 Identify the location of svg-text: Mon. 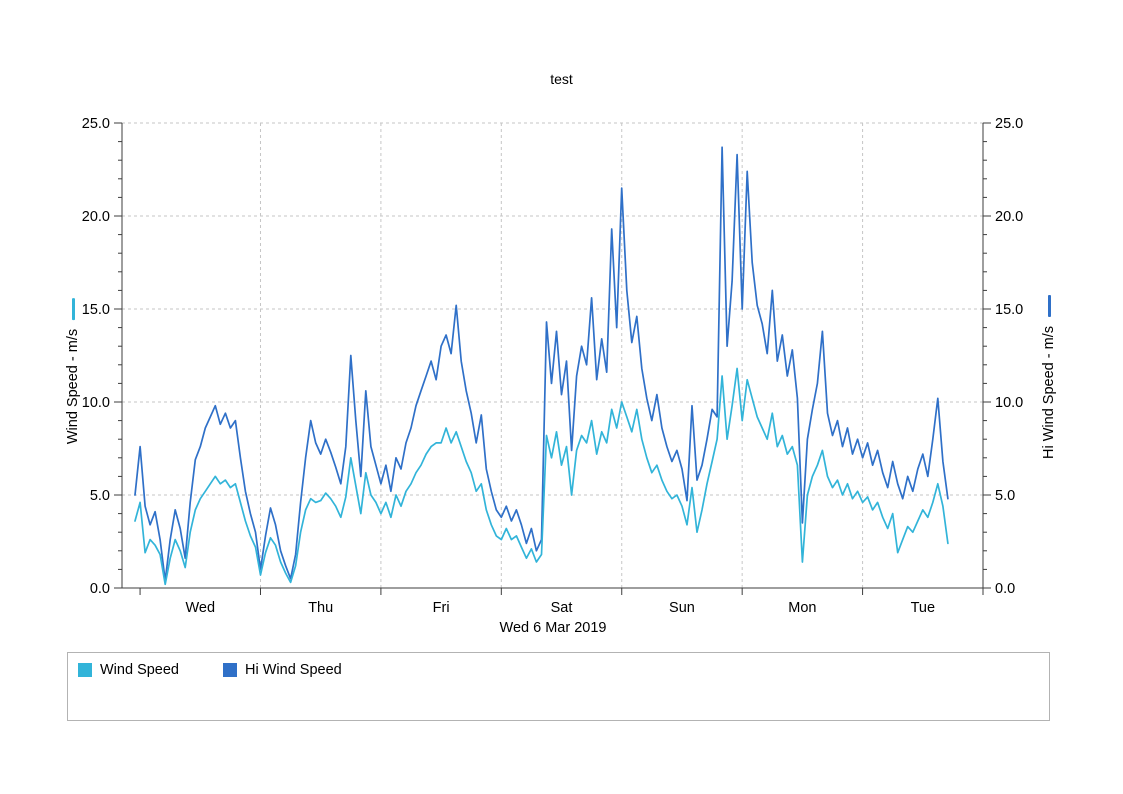
(802, 608).